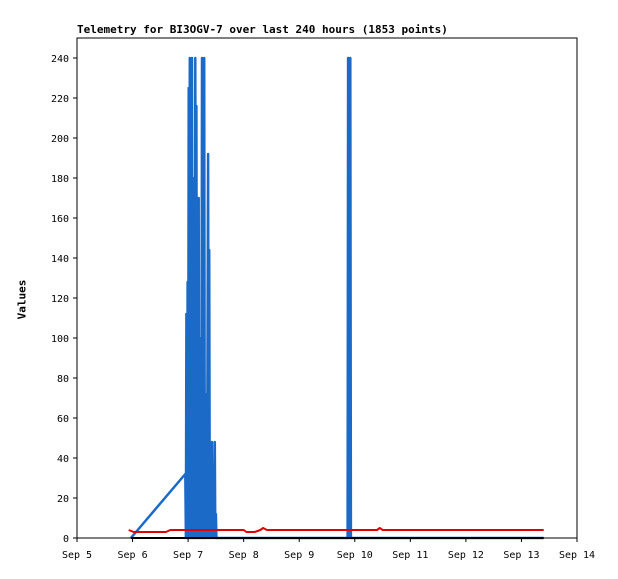  What do you see at coordinates (410, 555) in the screenshot?
I see `x-tick-label: Sep 11` at bounding box center [410, 555].